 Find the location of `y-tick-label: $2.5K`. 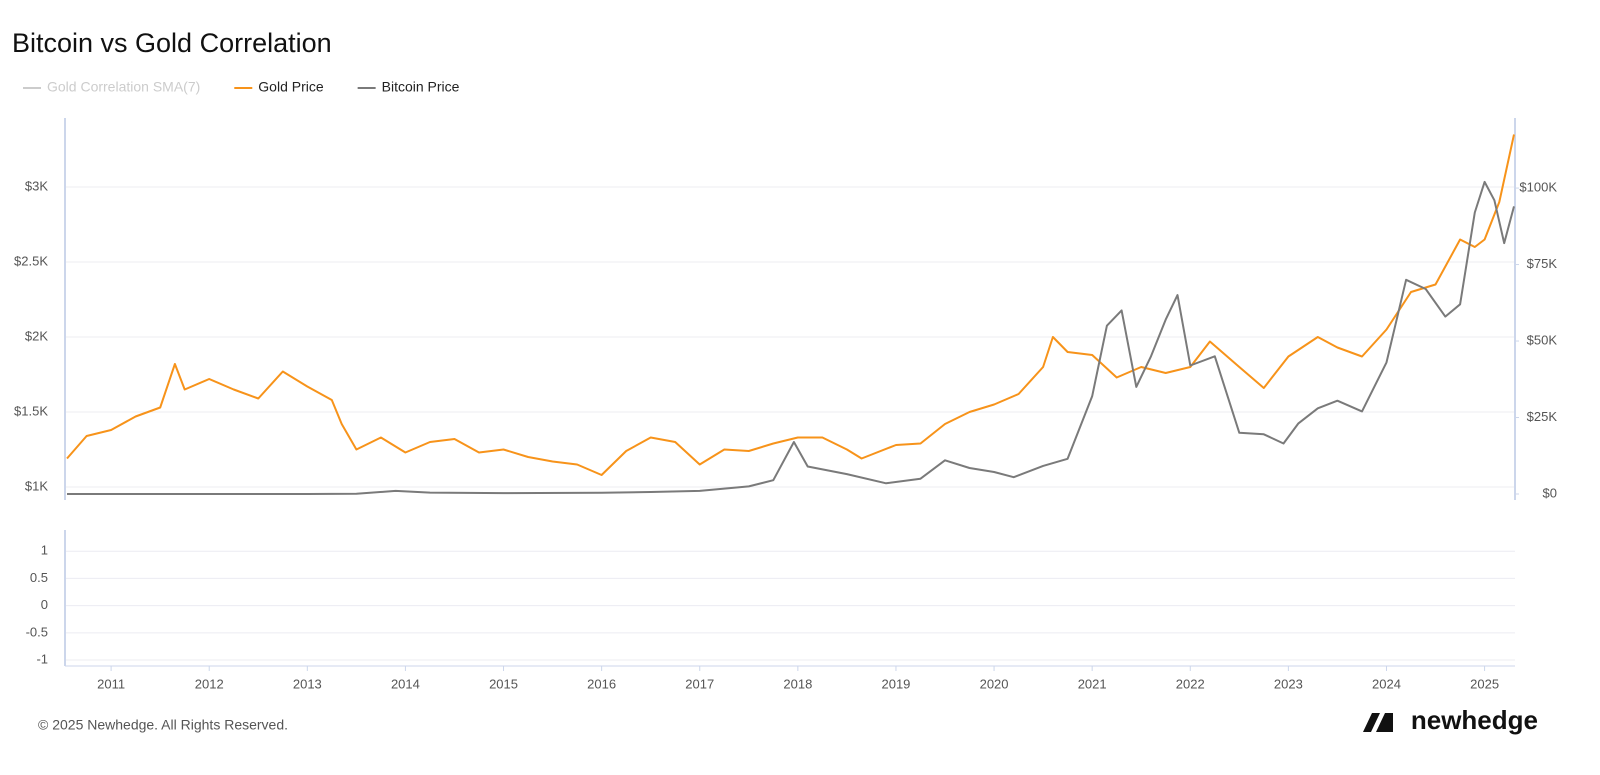

y-tick-label: $2.5K is located at coordinates (31, 260).